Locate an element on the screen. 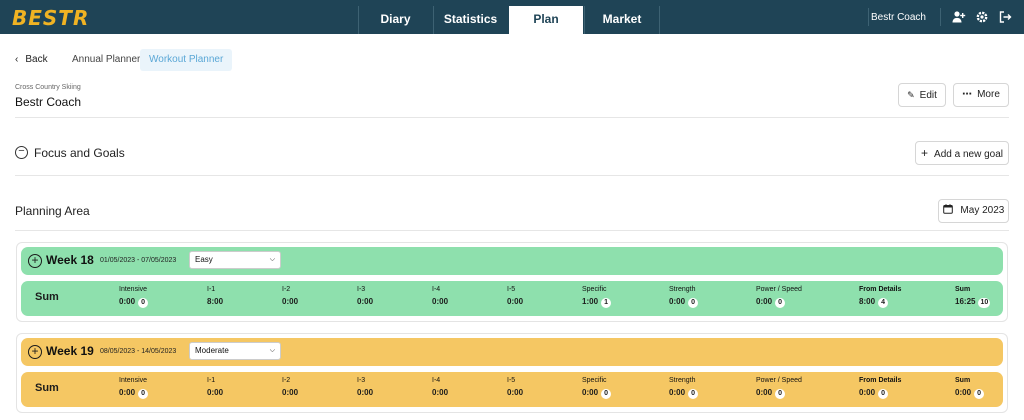  planning-area-title: Planning Area is located at coordinates (52, 211).